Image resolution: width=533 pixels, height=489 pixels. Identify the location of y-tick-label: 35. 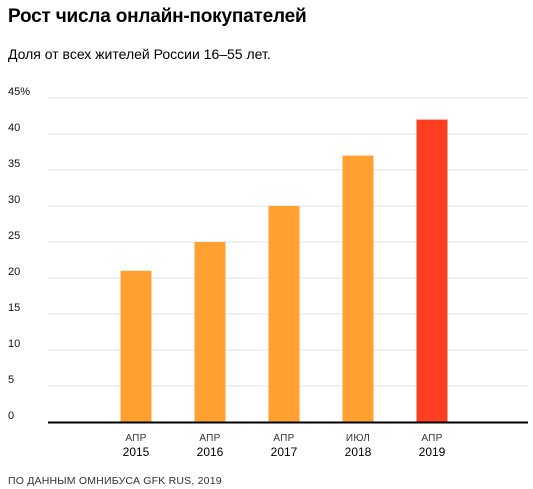
(14, 164).